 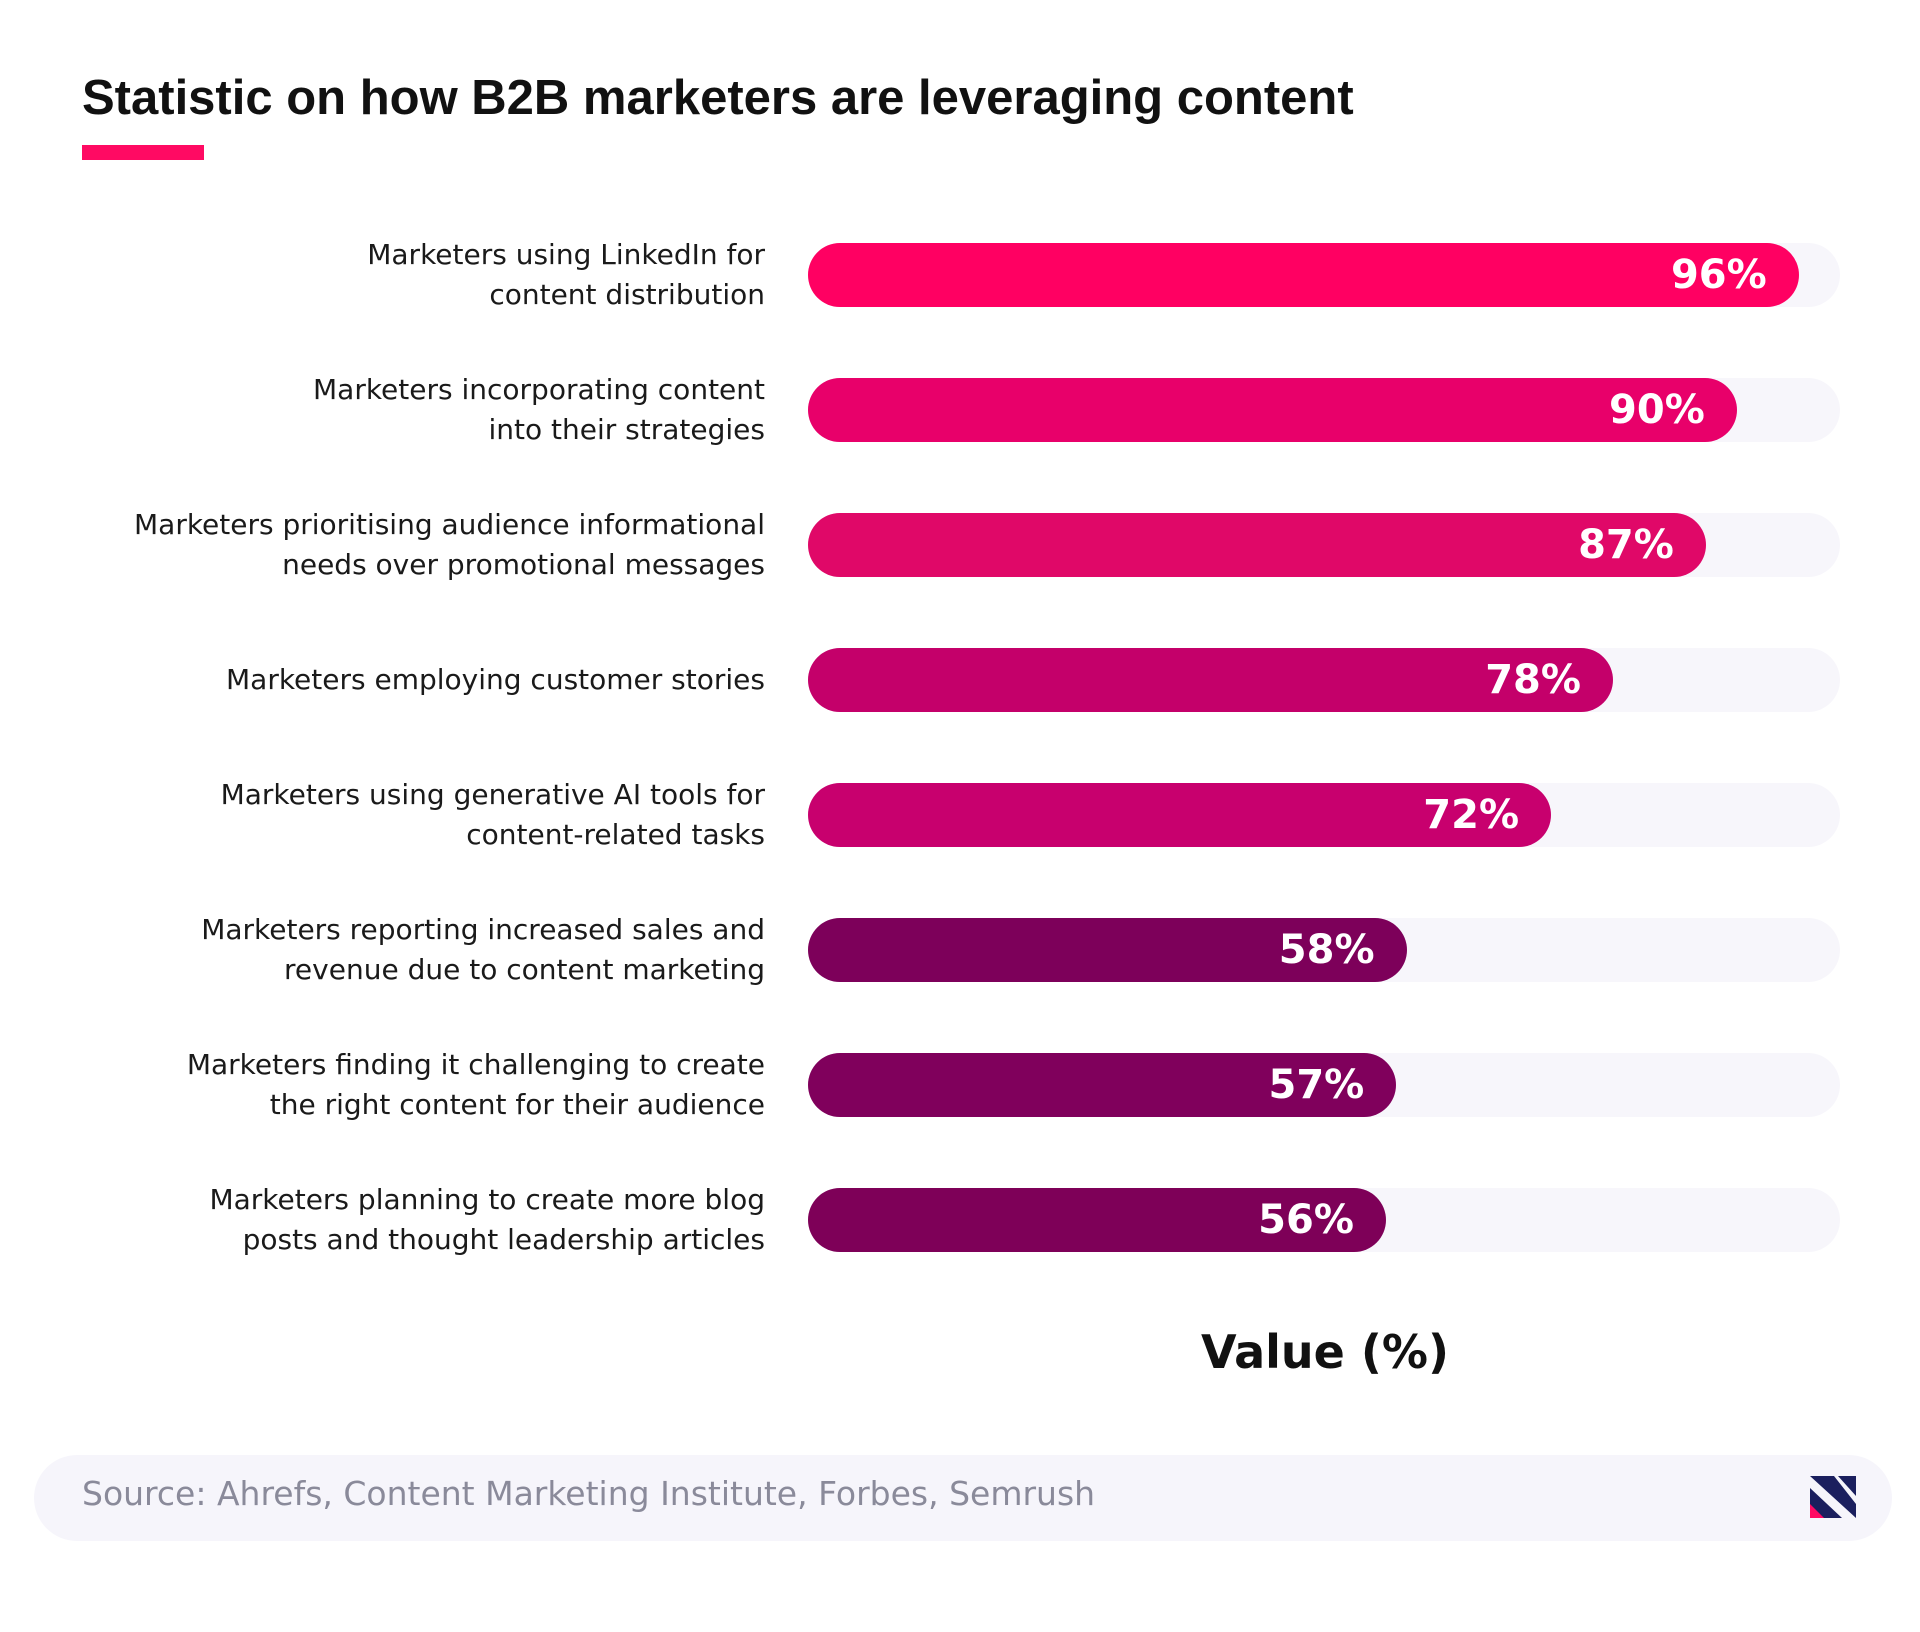 What do you see at coordinates (1718, 275) in the screenshot?
I see `value-label: 96%` at bounding box center [1718, 275].